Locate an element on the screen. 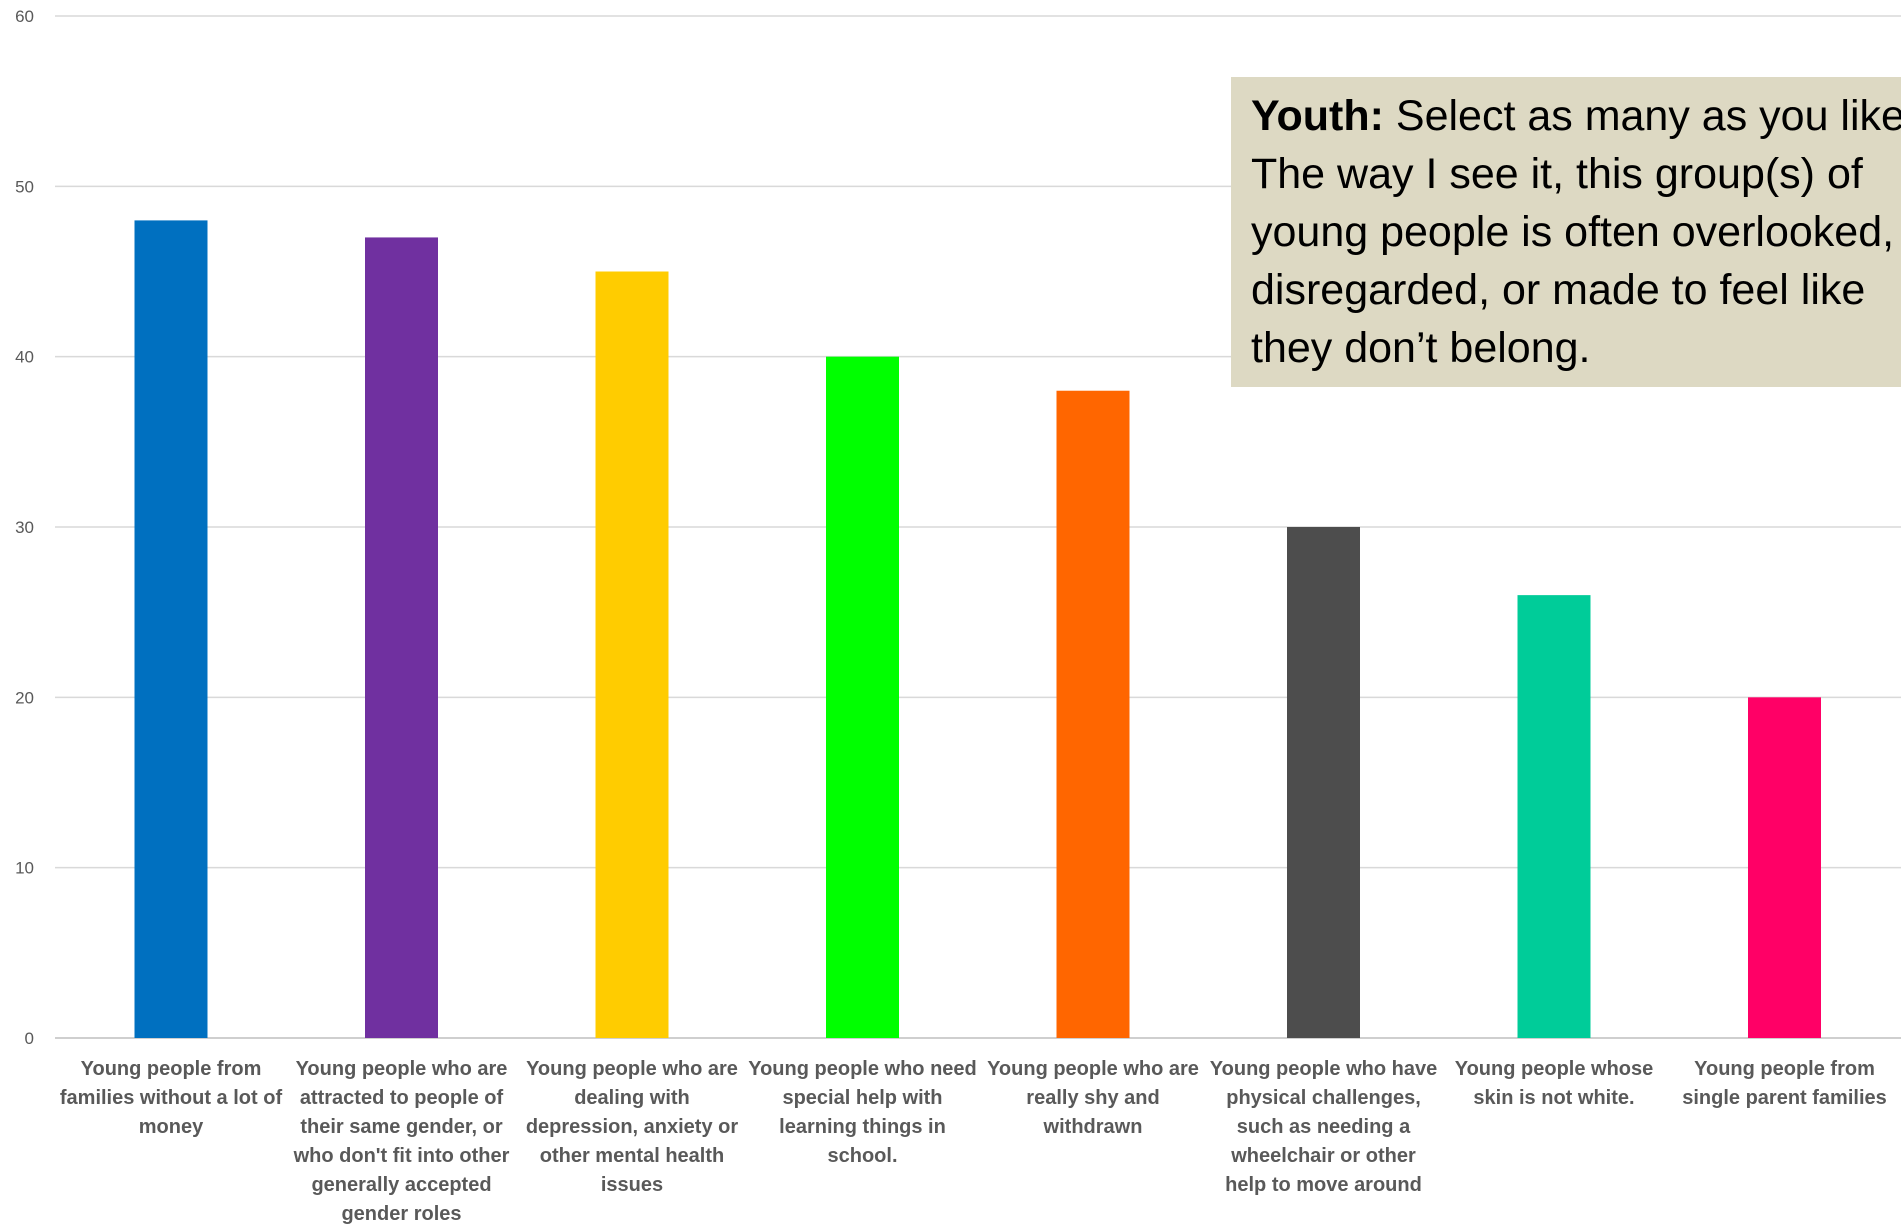 The height and width of the screenshot is (1229, 1901). y-tick-label: 30 is located at coordinates (24, 527).